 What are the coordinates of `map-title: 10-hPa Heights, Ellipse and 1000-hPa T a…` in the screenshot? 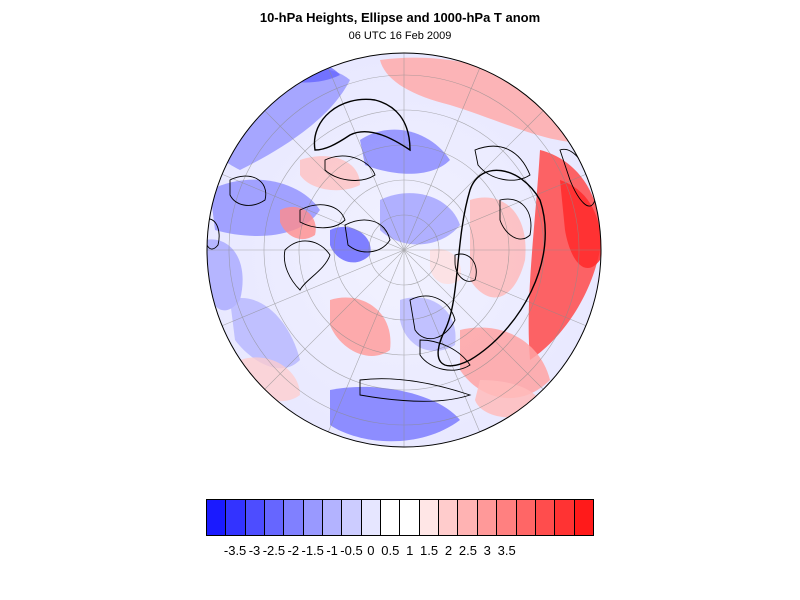 It's located at (400, 17).